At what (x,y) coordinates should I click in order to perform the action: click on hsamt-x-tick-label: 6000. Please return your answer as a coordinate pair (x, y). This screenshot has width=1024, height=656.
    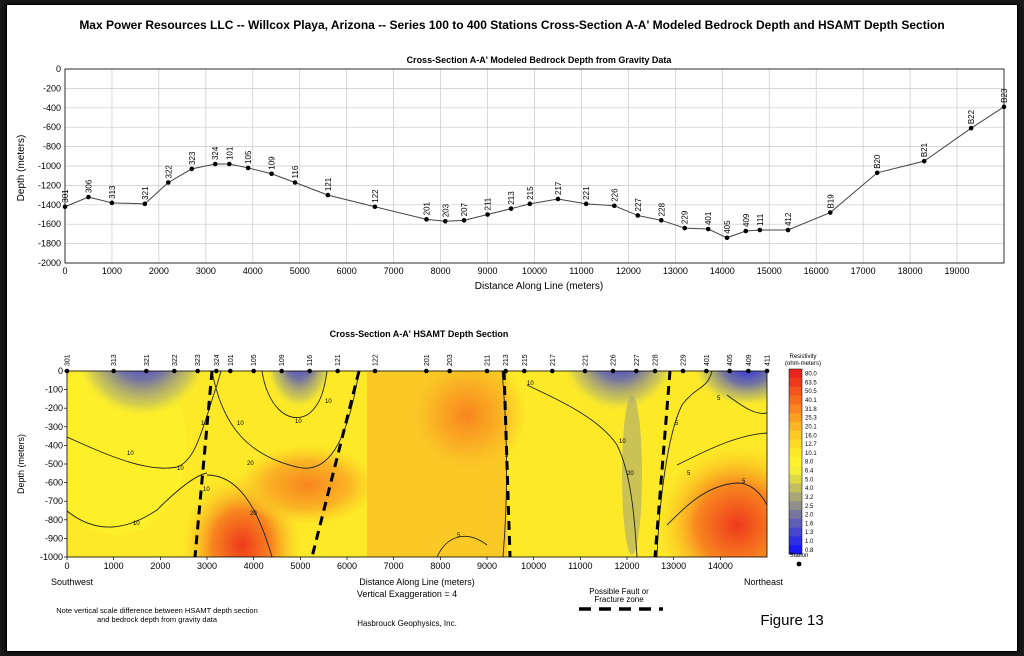
    Looking at the image, I should click on (347, 566).